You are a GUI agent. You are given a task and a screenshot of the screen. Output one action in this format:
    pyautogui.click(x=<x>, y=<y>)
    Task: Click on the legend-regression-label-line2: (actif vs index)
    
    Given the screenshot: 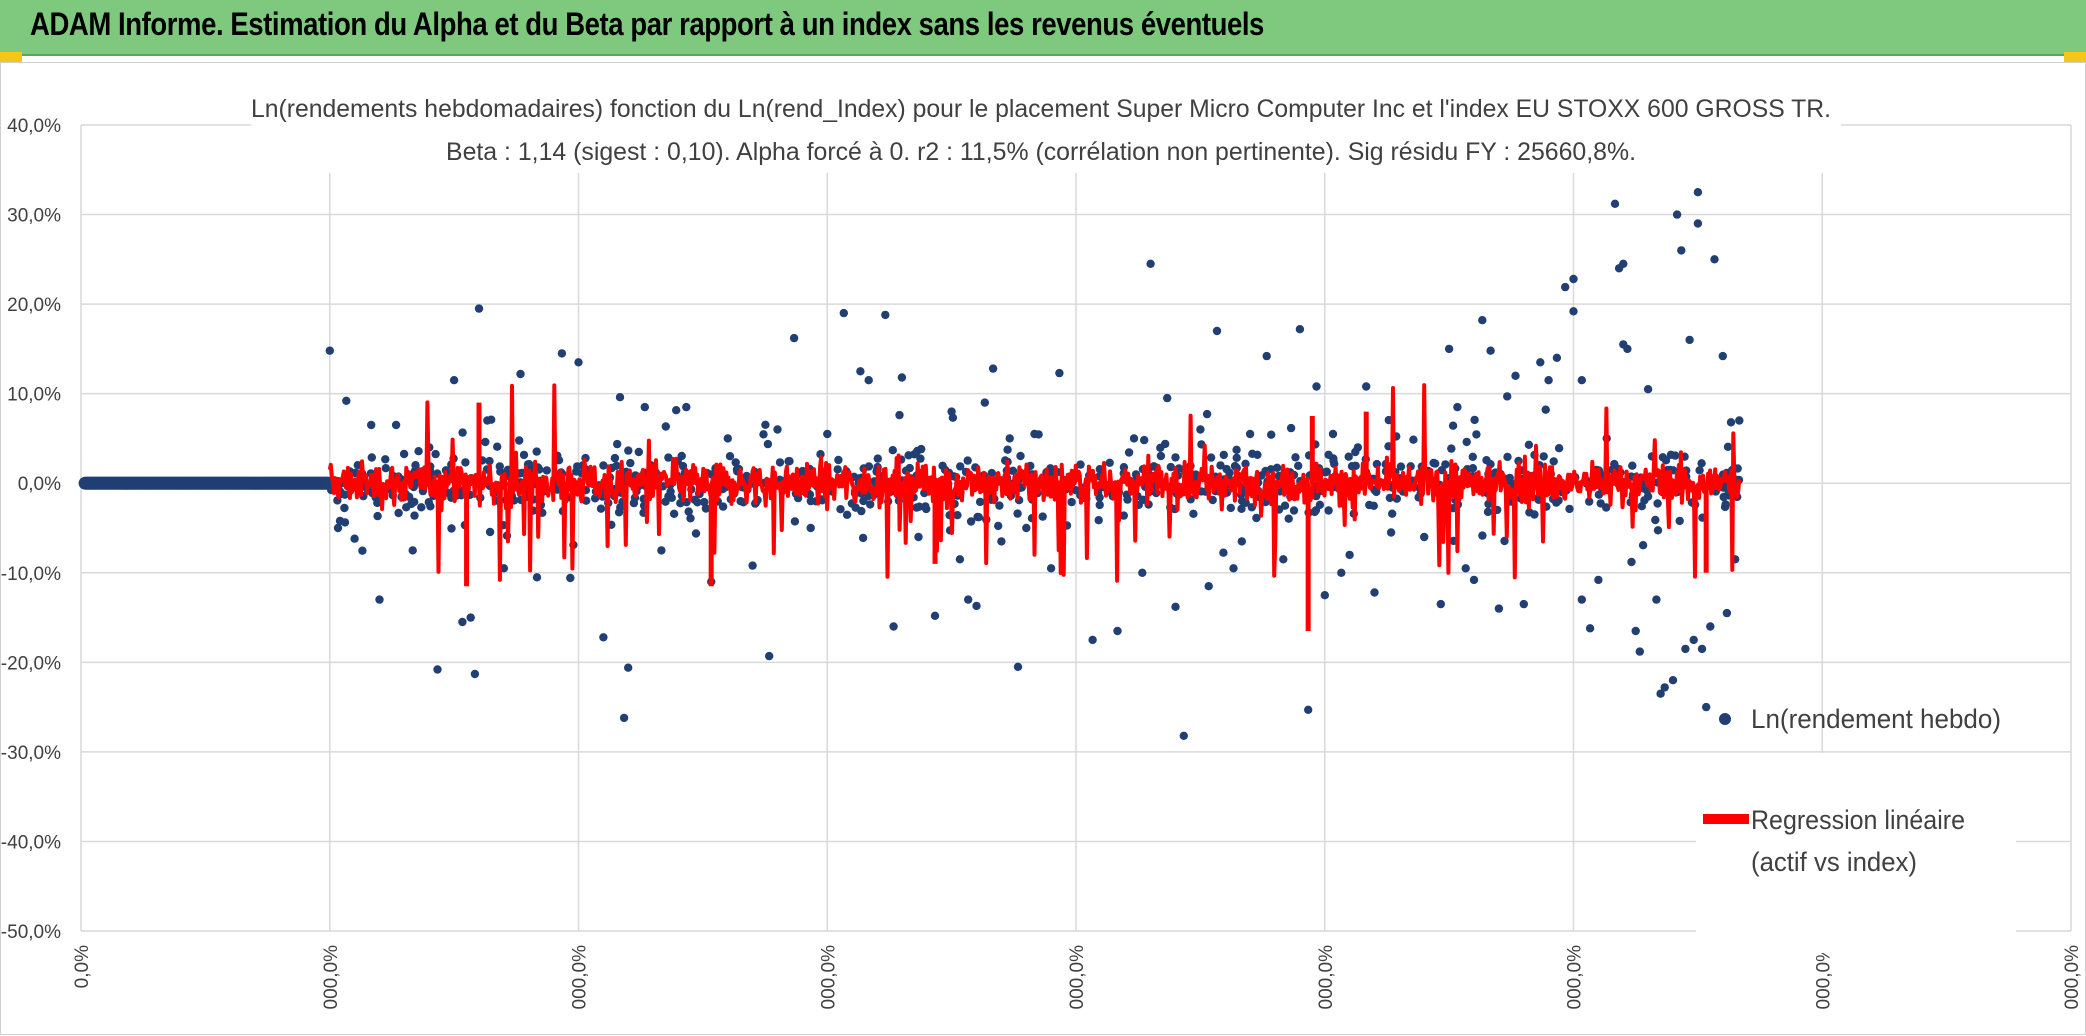 What is the action you would take?
    pyautogui.click(x=1834, y=862)
    